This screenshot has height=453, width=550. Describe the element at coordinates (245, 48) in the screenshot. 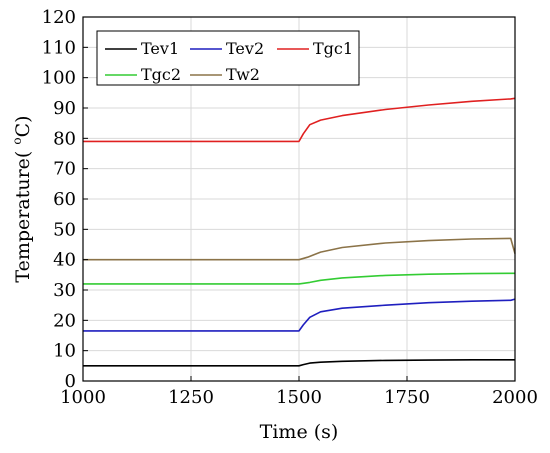

I see `legend-label: Tev2` at that location.